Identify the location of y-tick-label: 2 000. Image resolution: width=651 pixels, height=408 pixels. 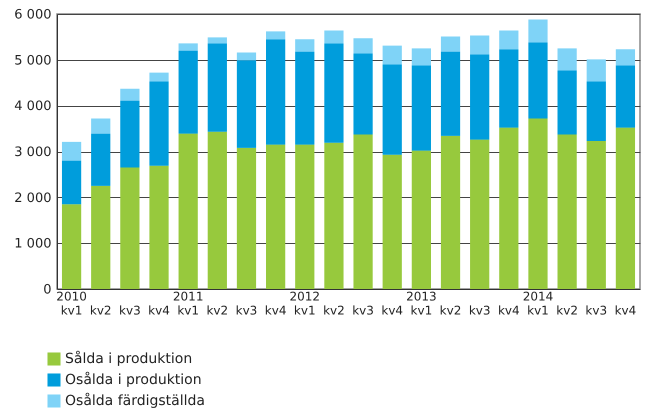
(33, 198).